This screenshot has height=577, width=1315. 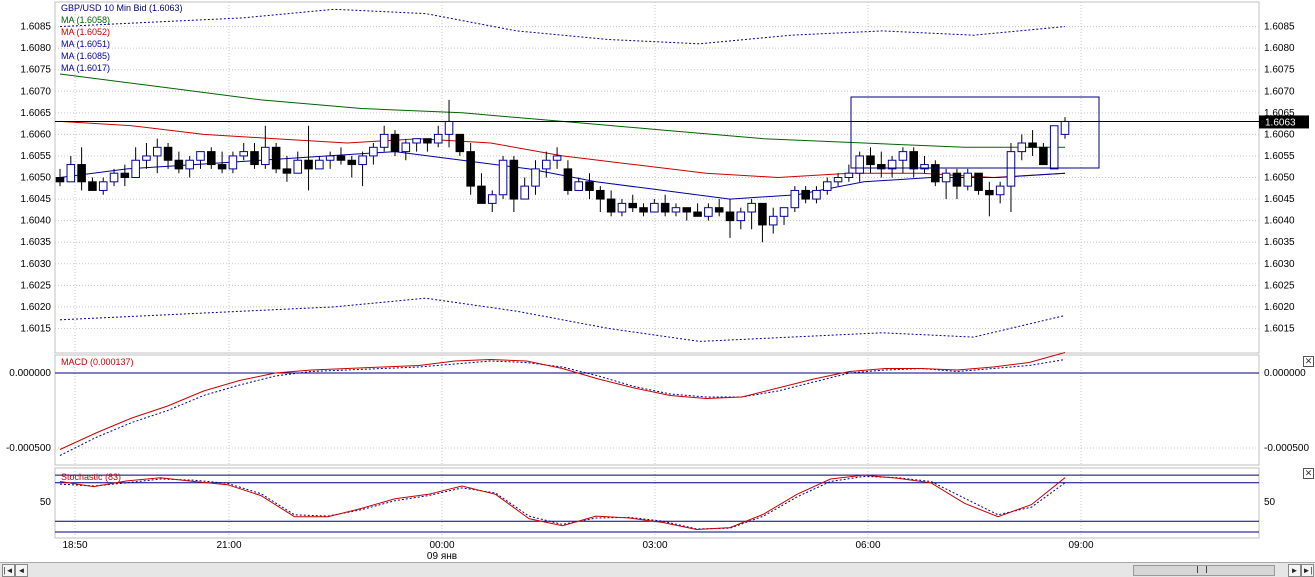 What do you see at coordinates (441, 545) in the screenshot?
I see `time-tick-label: 00:00` at bounding box center [441, 545].